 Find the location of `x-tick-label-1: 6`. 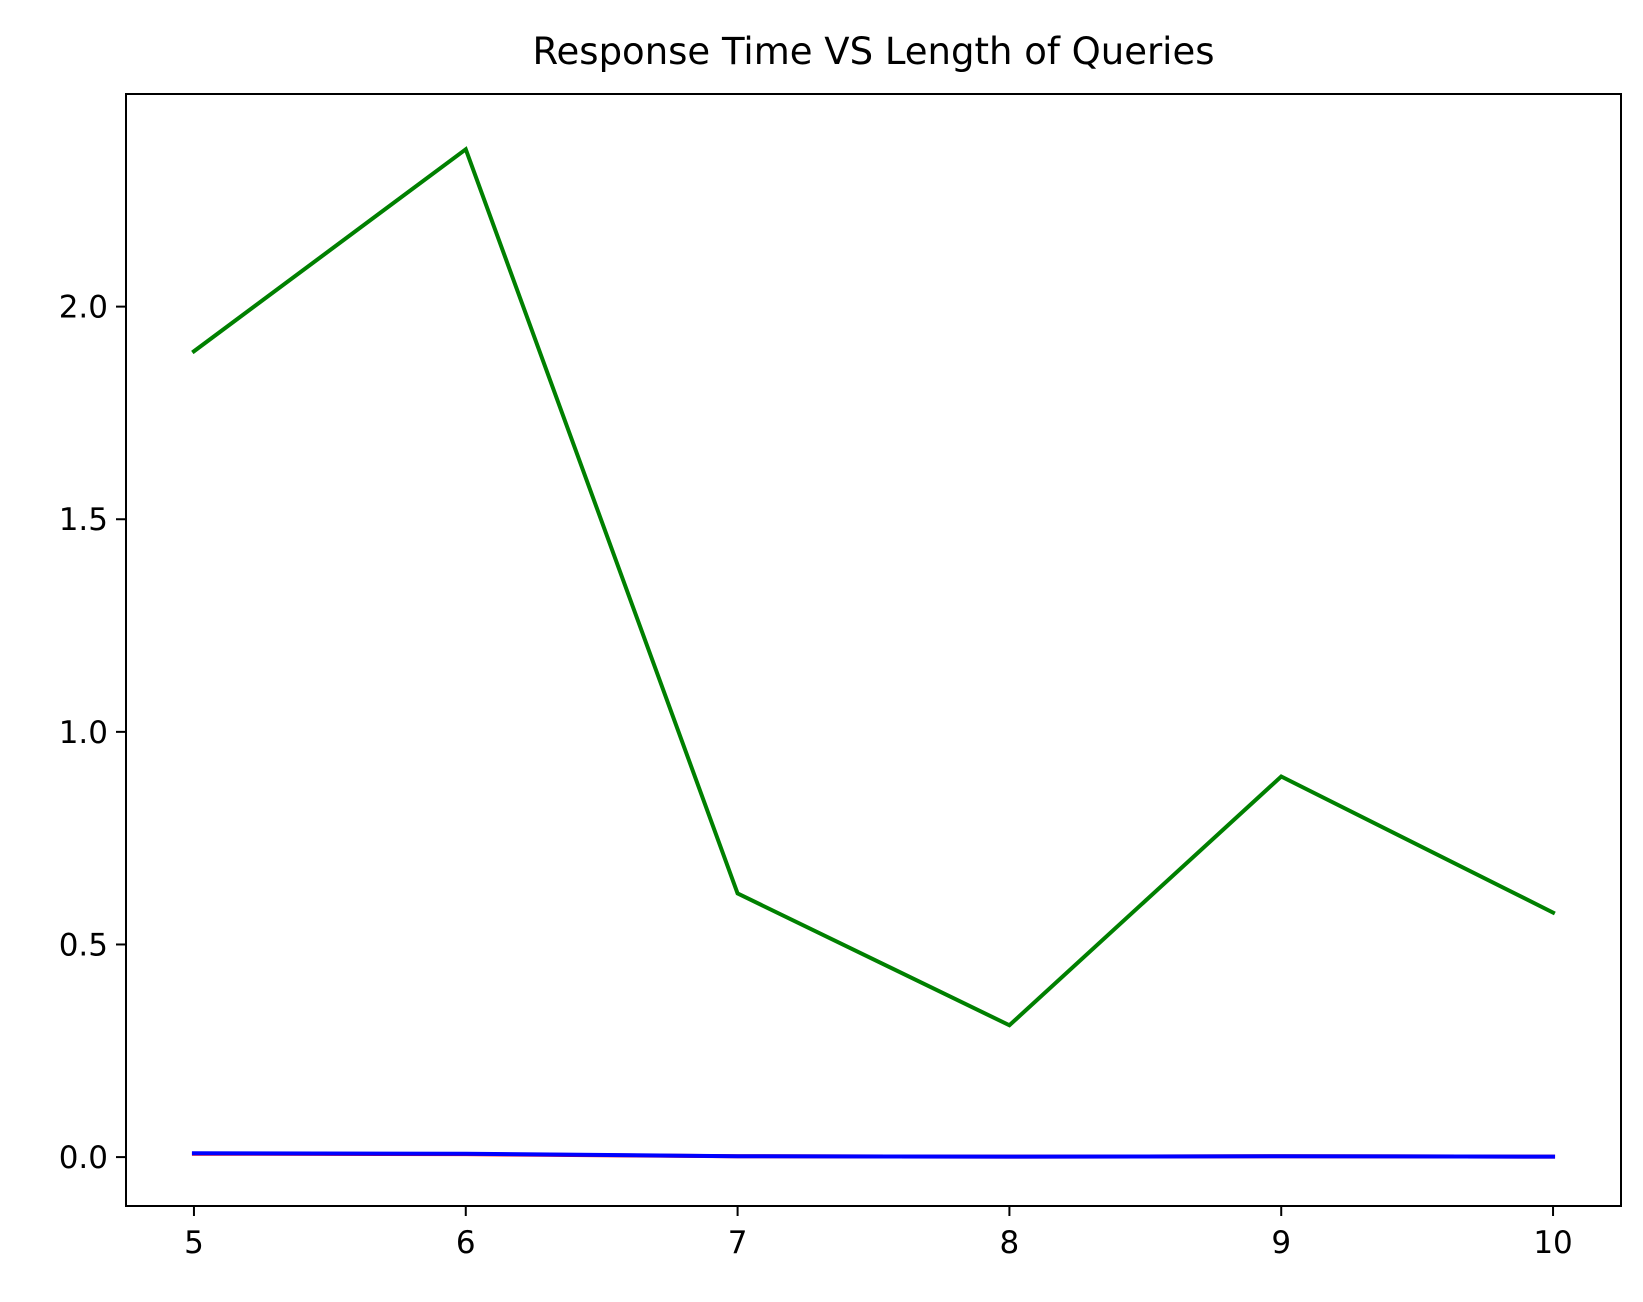

x-tick-label-1: 6 is located at coordinates (466, 1243).